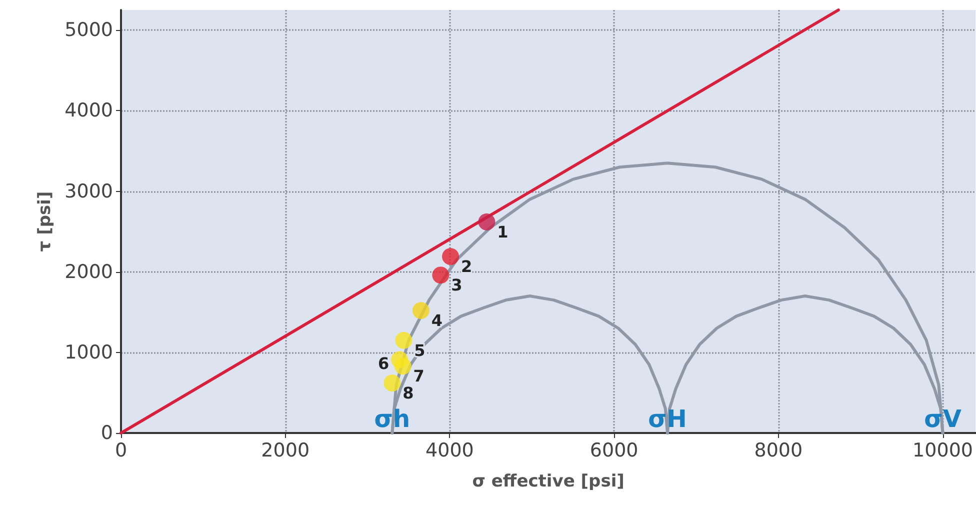 The height and width of the screenshot is (505, 976). I want to click on annotation: σV, so click(943, 419).